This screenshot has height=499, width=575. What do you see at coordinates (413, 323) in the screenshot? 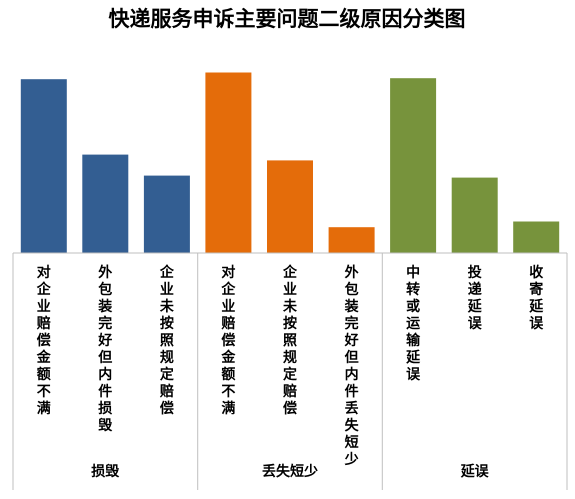
I see `category-label: 中转或运输延误` at bounding box center [413, 323].